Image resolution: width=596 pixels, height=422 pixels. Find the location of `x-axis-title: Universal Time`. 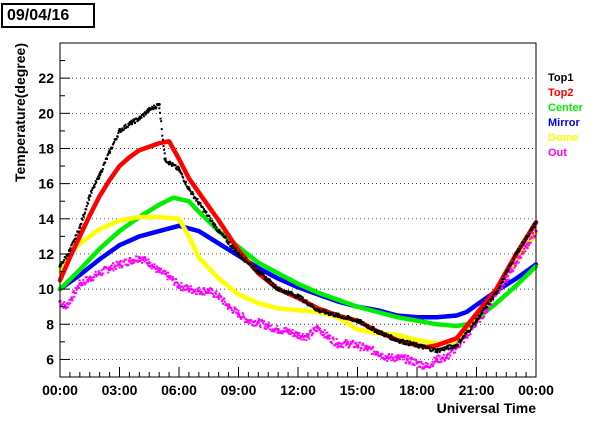

x-axis-title: Universal Time is located at coordinates (487, 408).